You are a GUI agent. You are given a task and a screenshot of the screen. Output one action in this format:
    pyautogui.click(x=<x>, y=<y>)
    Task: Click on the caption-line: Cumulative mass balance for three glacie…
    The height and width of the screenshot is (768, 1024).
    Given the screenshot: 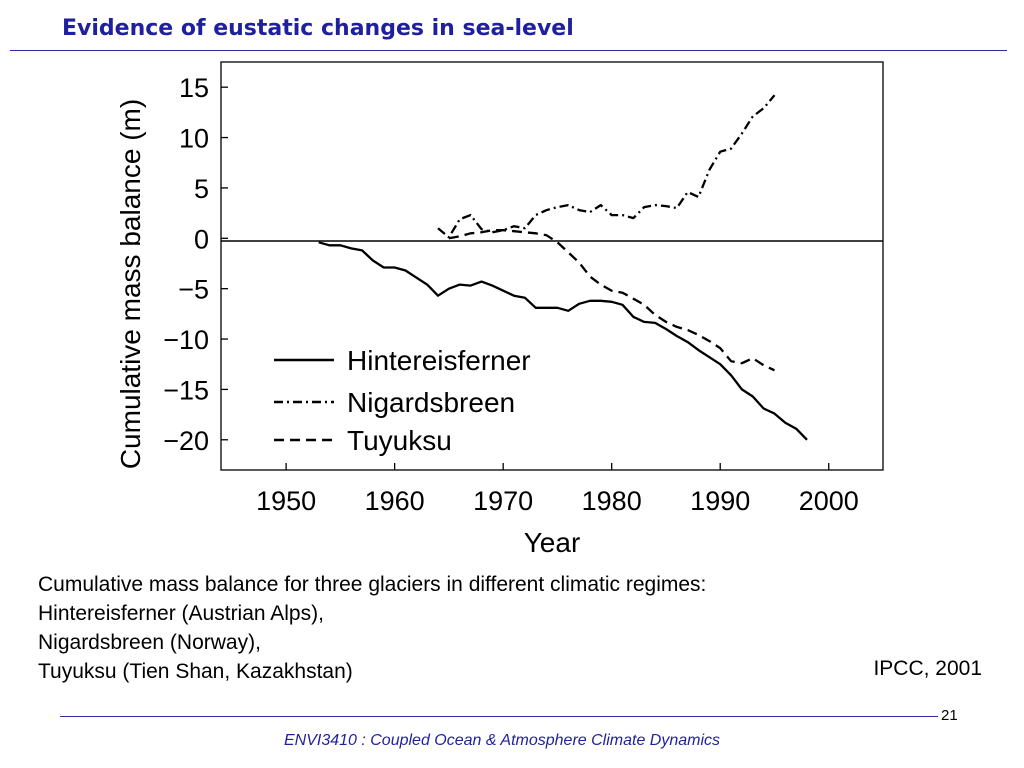 What is the action you would take?
    pyautogui.click(x=372, y=584)
    